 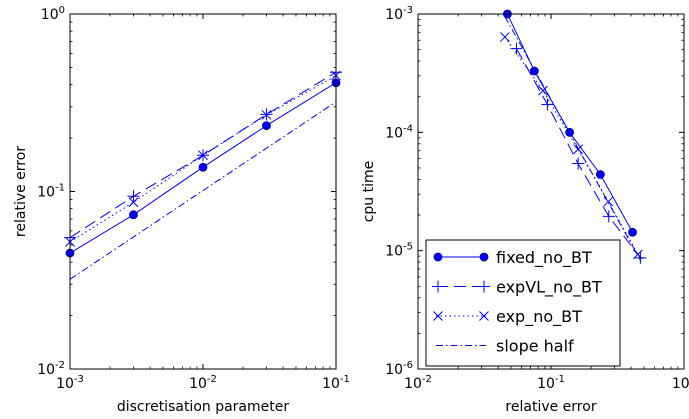 I want to click on y-tick-label: 10⁻⁴, so click(x=399, y=132).